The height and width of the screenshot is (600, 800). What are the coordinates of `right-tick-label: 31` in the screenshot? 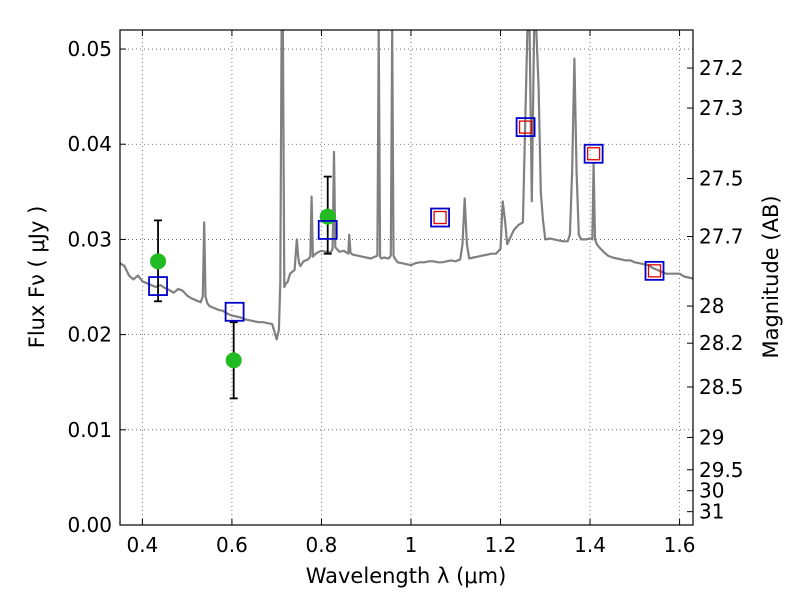 It's located at (711, 512).